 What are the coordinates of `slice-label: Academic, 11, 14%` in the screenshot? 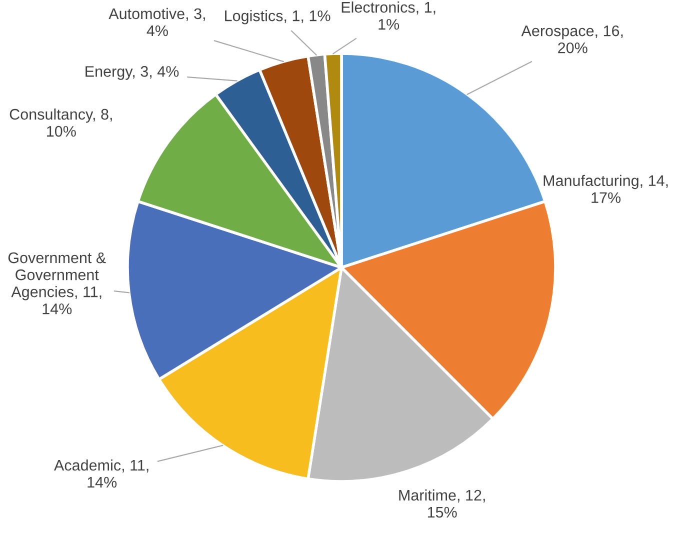 It's located at (101, 473).